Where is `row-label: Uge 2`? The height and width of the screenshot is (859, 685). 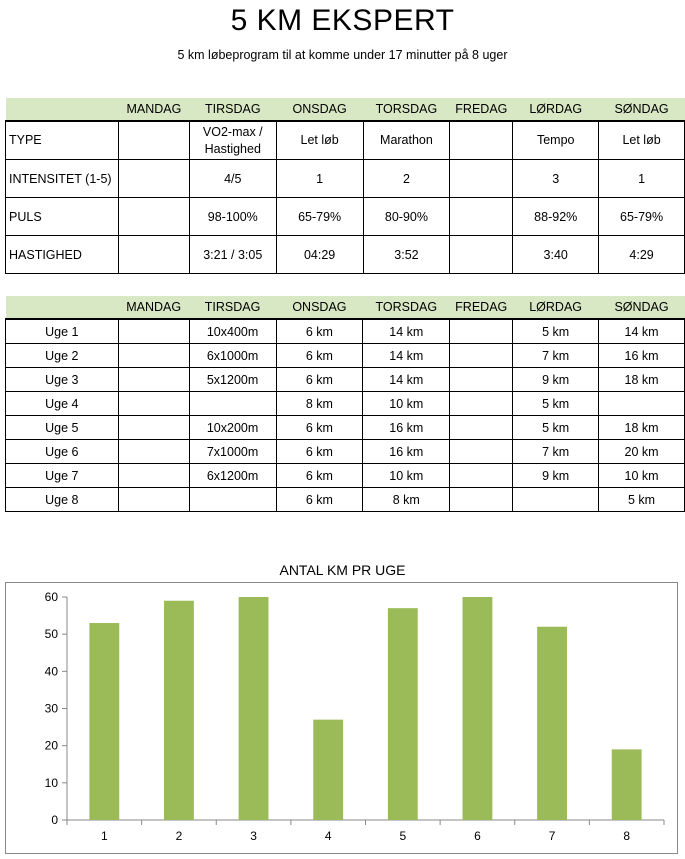
row-label: Uge 2 is located at coordinates (62, 355).